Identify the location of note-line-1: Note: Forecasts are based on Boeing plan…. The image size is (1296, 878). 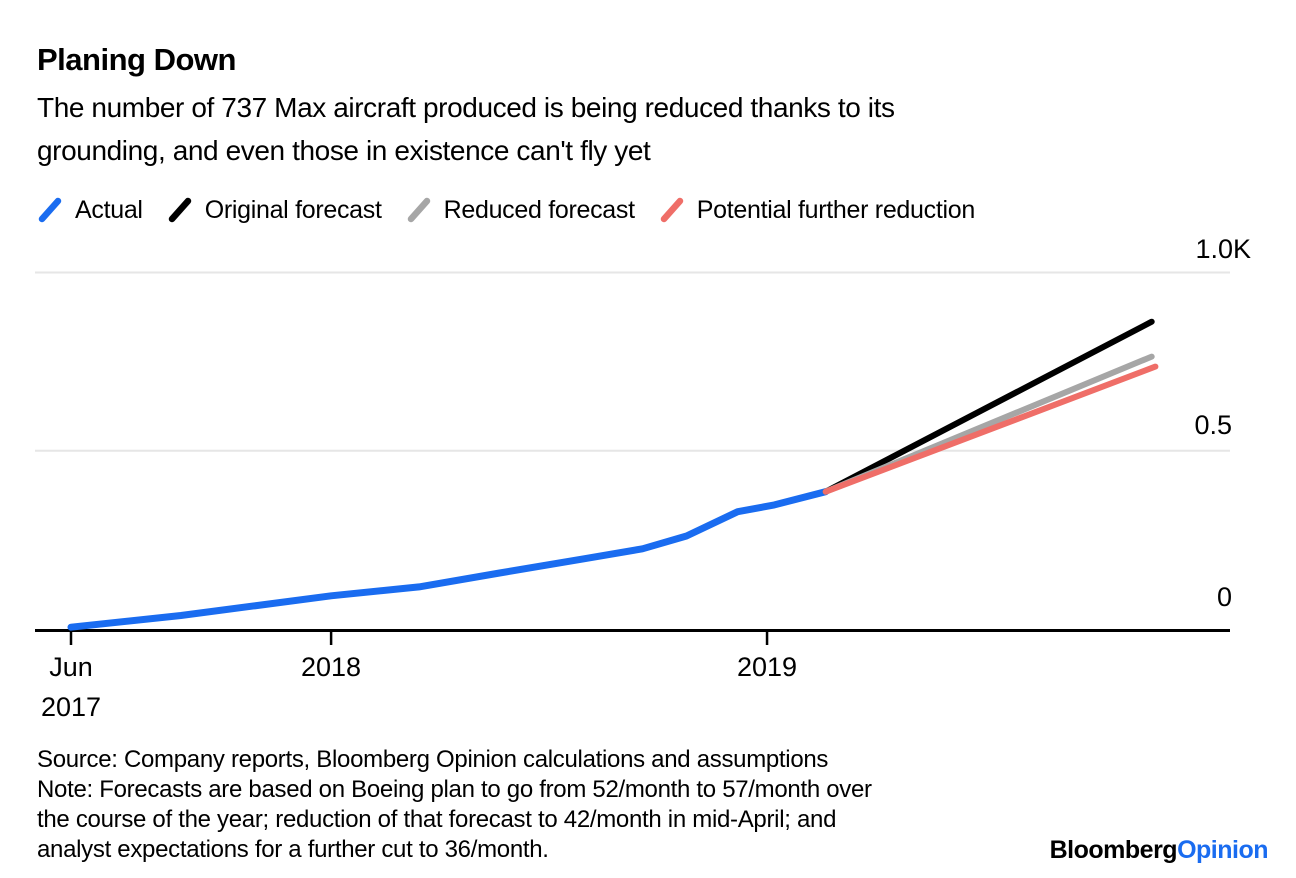
(454, 789).